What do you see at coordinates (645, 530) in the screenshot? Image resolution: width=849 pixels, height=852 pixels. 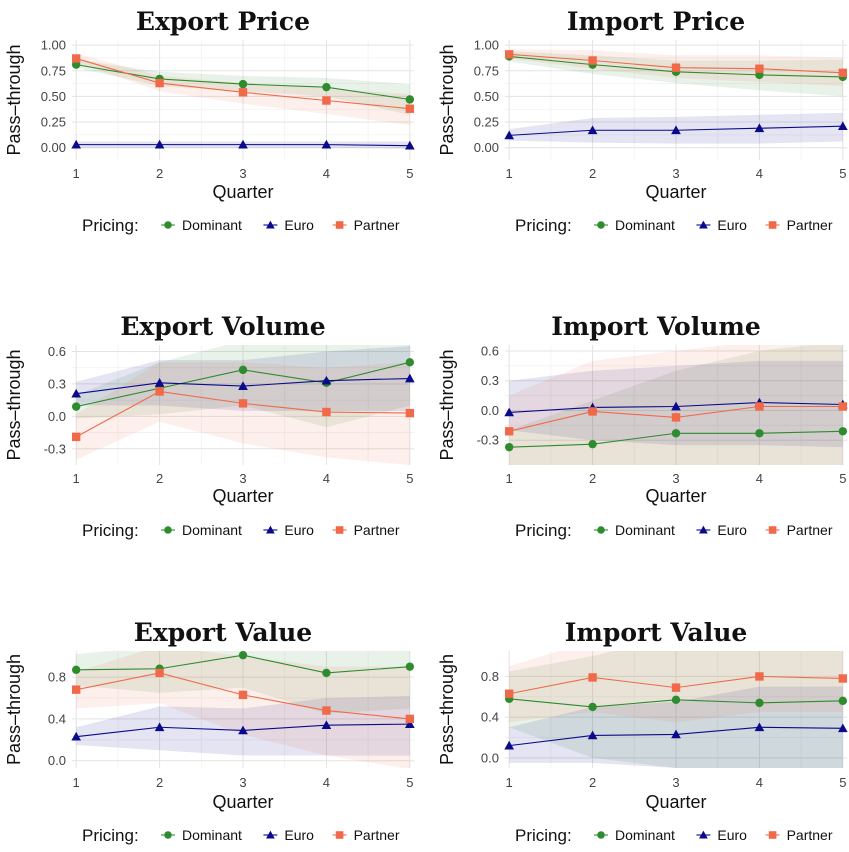 I see `legend-label: Dominant` at bounding box center [645, 530].